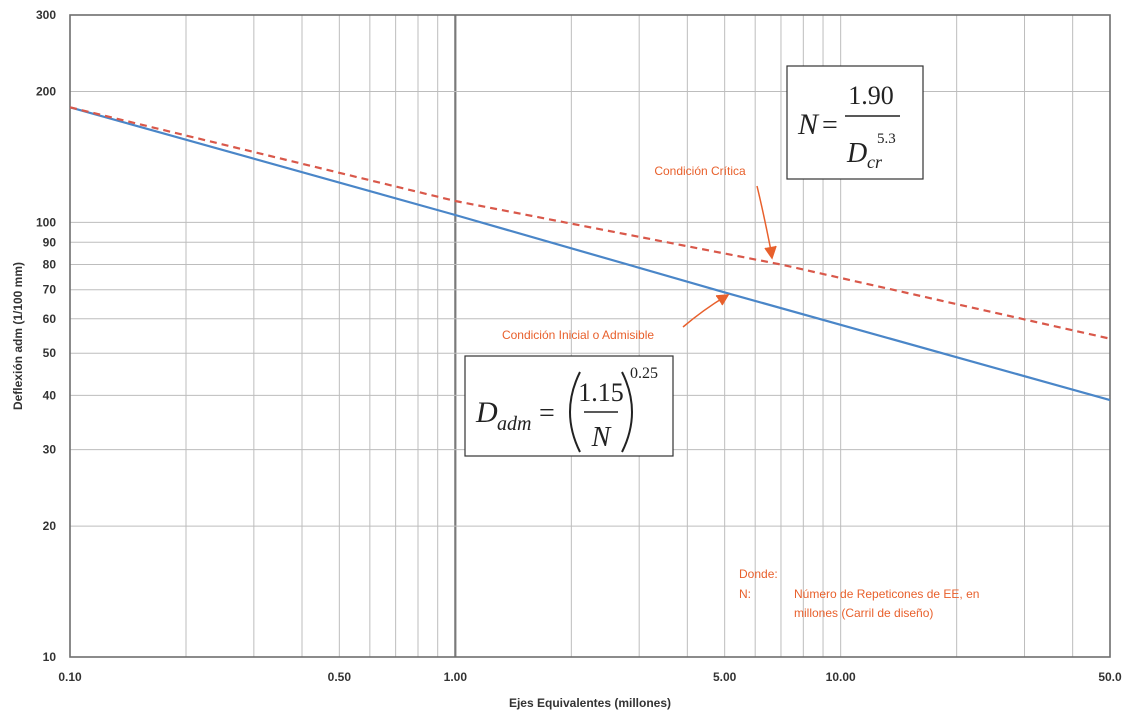  What do you see at coordinates (766, 222) in the screenshot?
I see `critica-arrow` at bounding box center [766, 222].